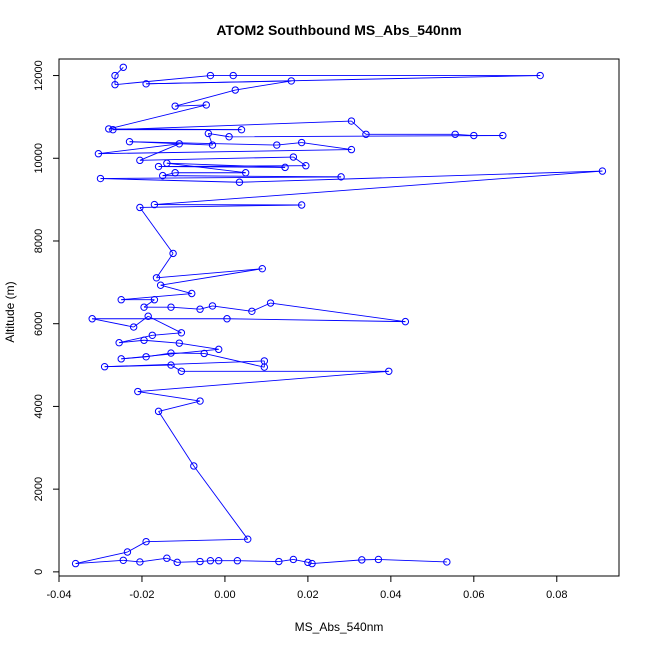  Describe the element at coordinates (39, 241) in the screenshot. I see `y-tick-label: 8000` at that location.